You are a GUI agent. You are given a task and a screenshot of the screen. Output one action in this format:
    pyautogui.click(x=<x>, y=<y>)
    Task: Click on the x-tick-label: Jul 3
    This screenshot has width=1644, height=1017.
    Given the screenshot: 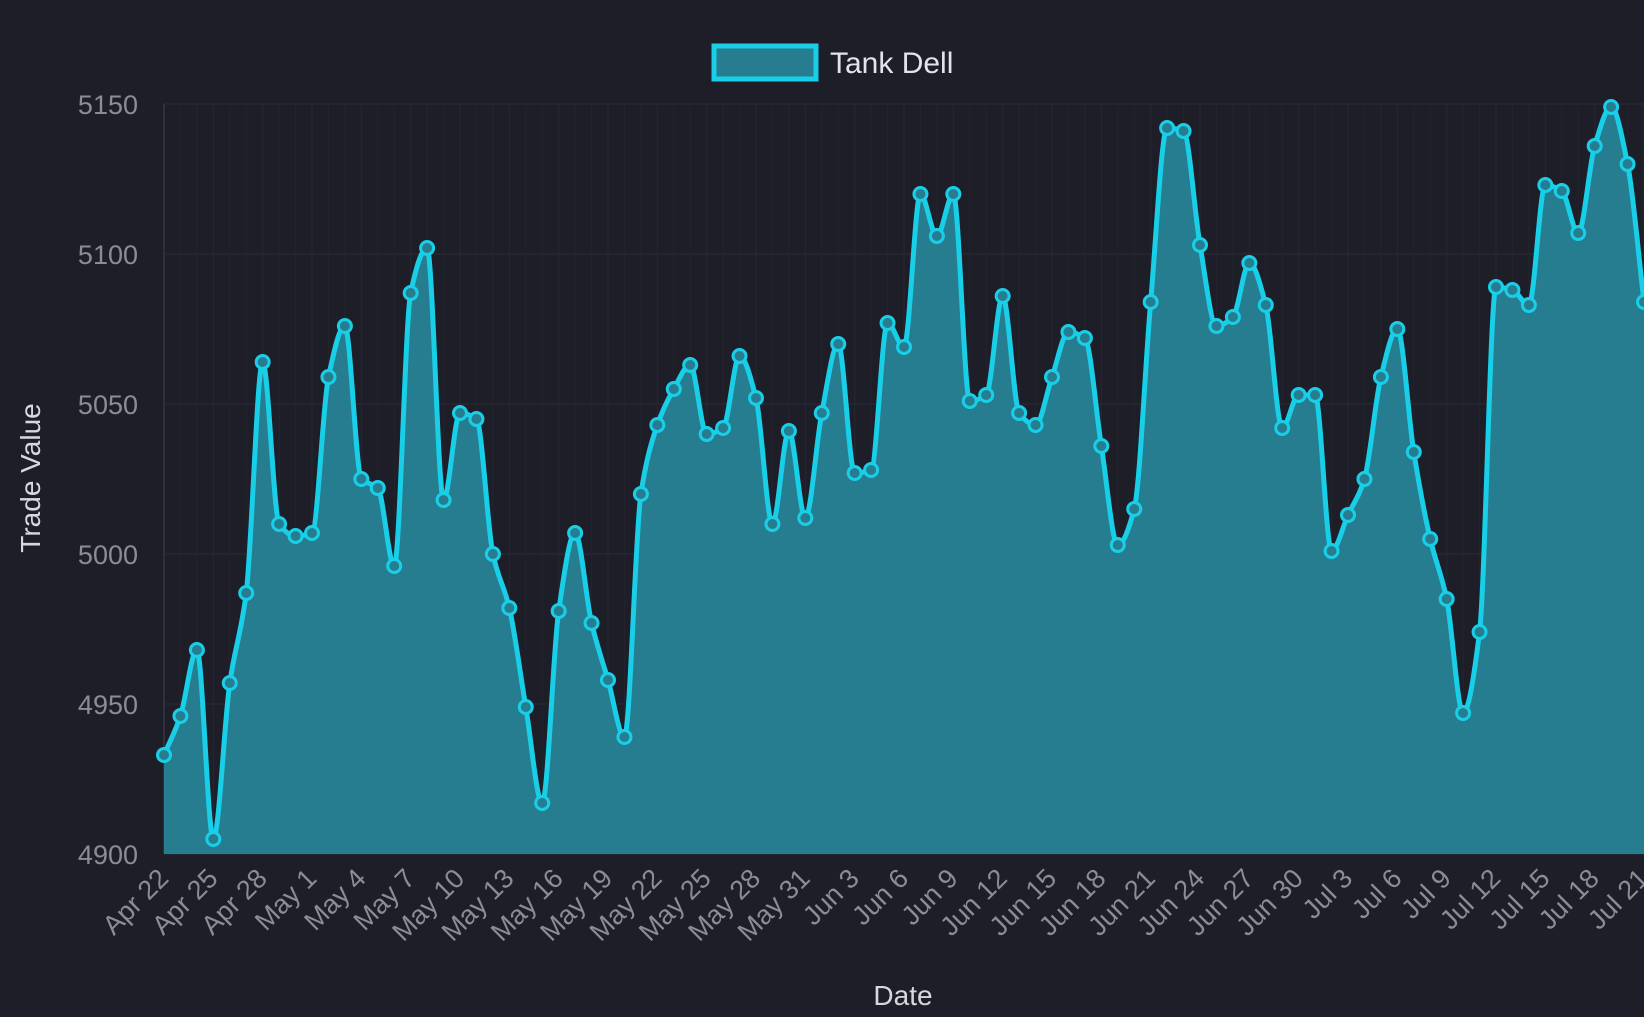 What is the action you would take?
    pyautogui.click(x=1328, y=894)
    